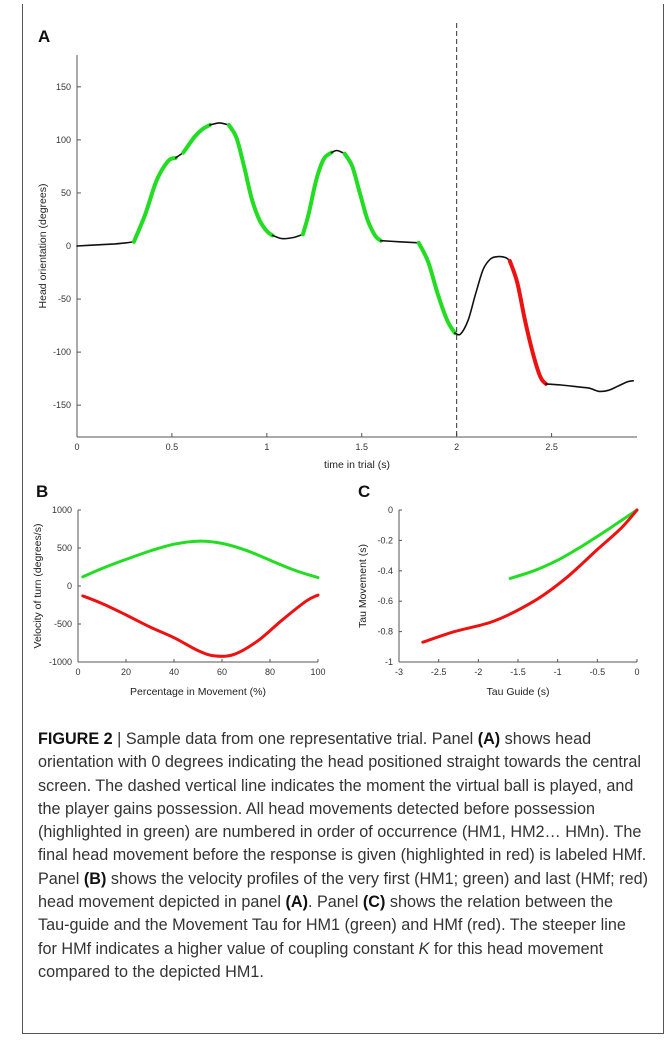  Describe the element at coordinates (60, 662) in the screenshot. I see `chart-b-y-tick-label: -1000` at that location.